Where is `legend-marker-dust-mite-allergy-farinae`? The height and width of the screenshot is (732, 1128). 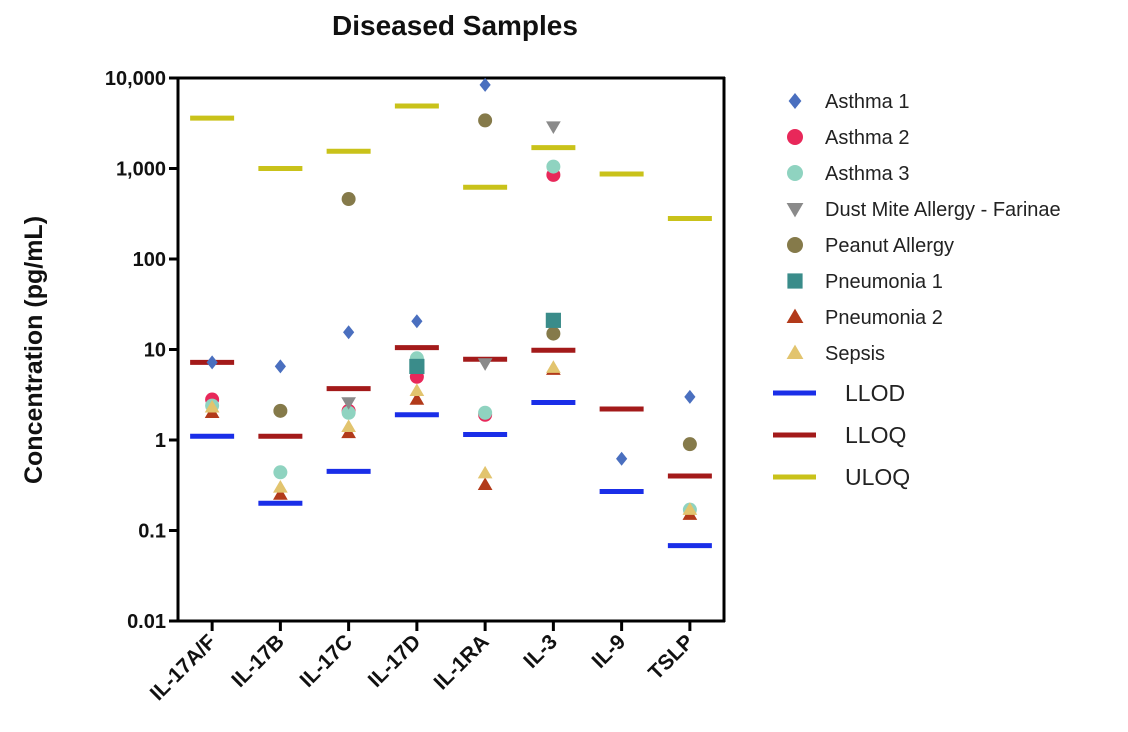
legend-marker-dust-mite-allergy-farinae is located at coordinates (795, 210).